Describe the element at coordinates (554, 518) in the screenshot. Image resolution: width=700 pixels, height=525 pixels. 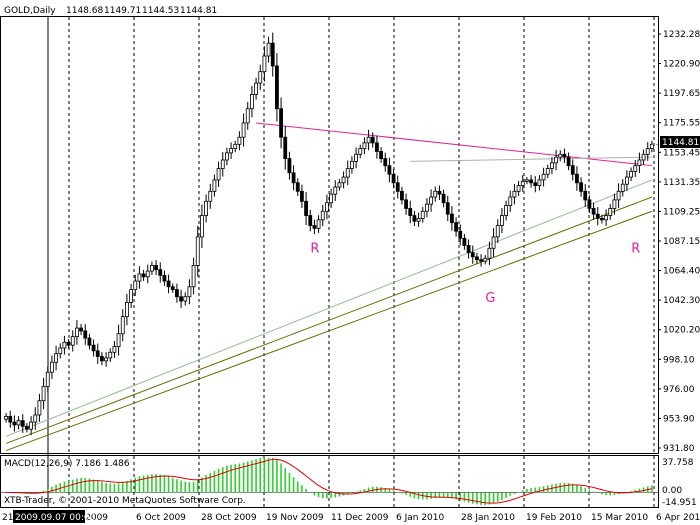
I see `time-tick-label: 19 Feb 2010` at that location.